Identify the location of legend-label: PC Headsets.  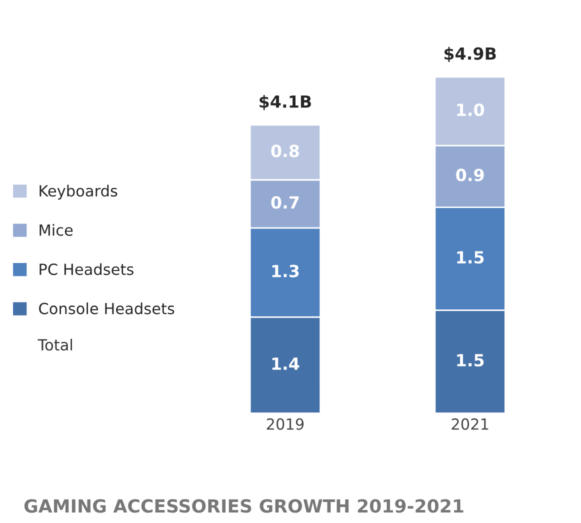
(87, 269).